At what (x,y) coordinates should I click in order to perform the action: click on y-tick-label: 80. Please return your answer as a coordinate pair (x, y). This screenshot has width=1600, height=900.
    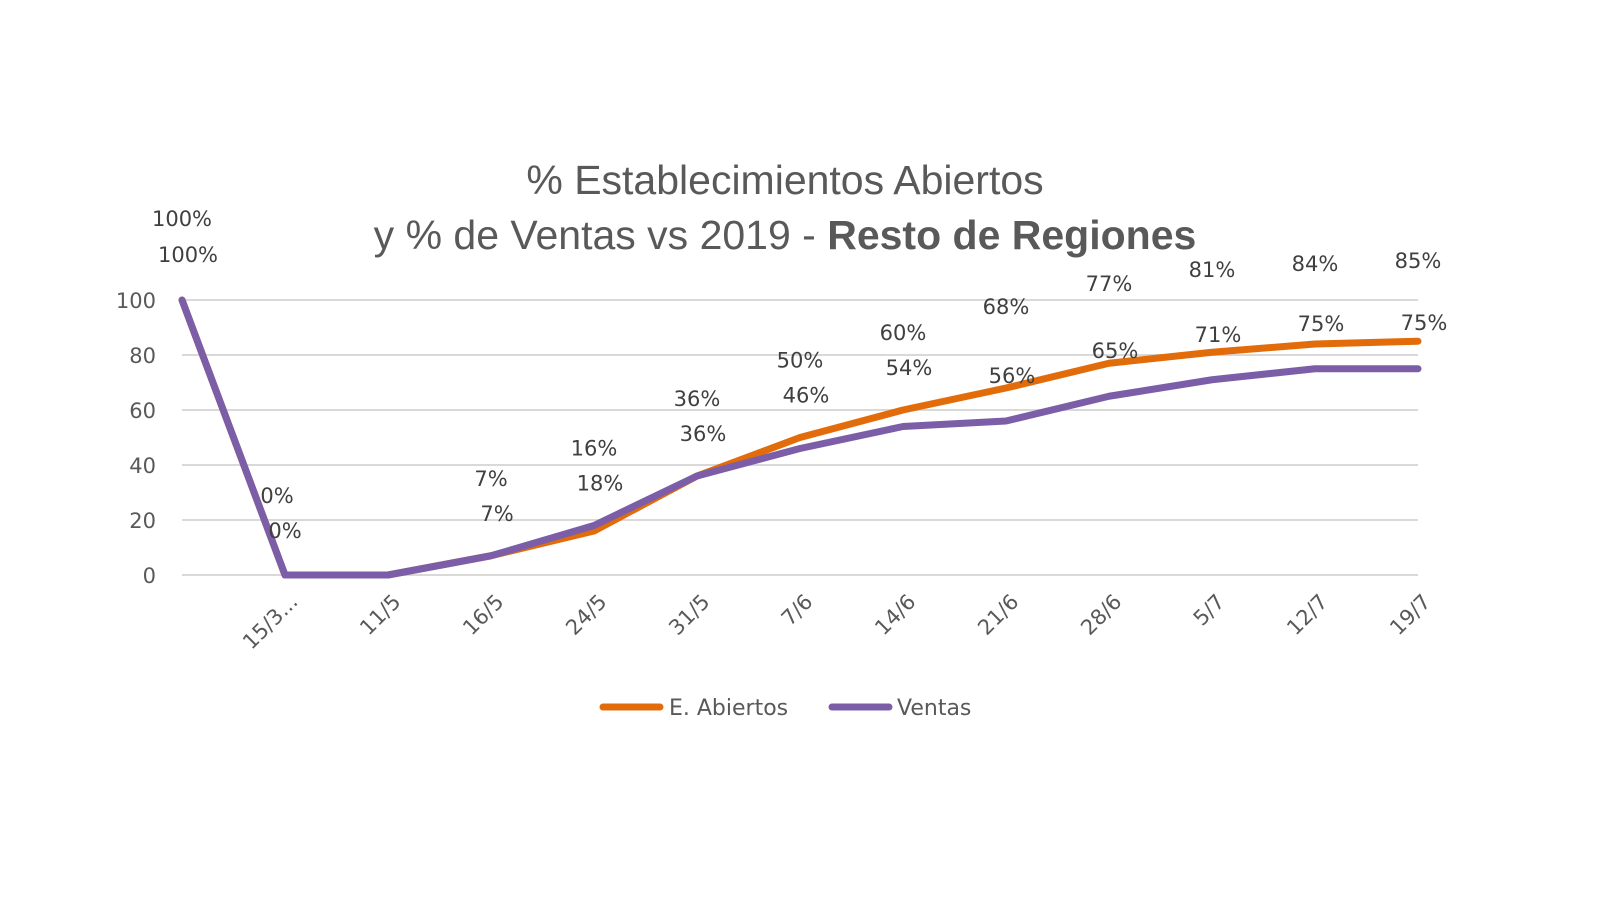
    Looking at the image, I should click on (142, 356).